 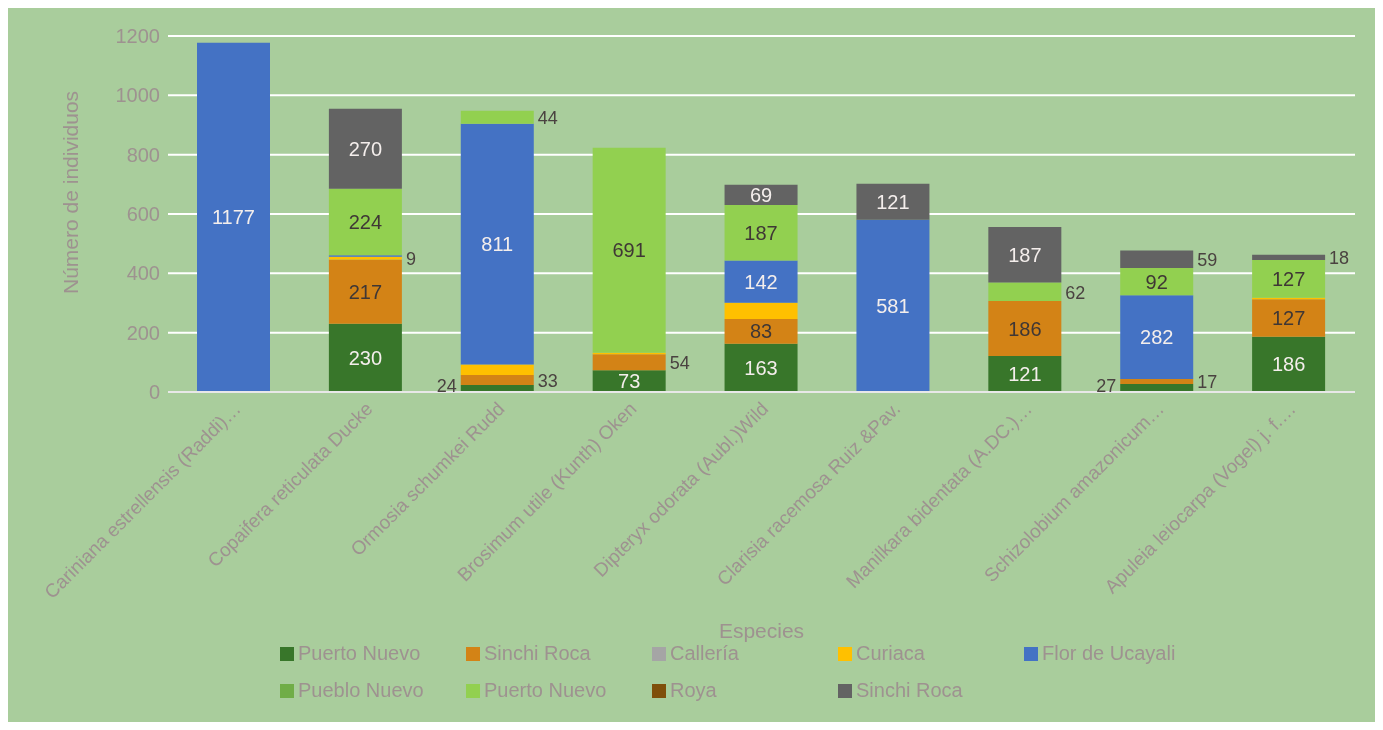 What do you see at coordinates (629, 381) in the screenshot?
I see `data-label: 73` at bounding box center [629, 381].